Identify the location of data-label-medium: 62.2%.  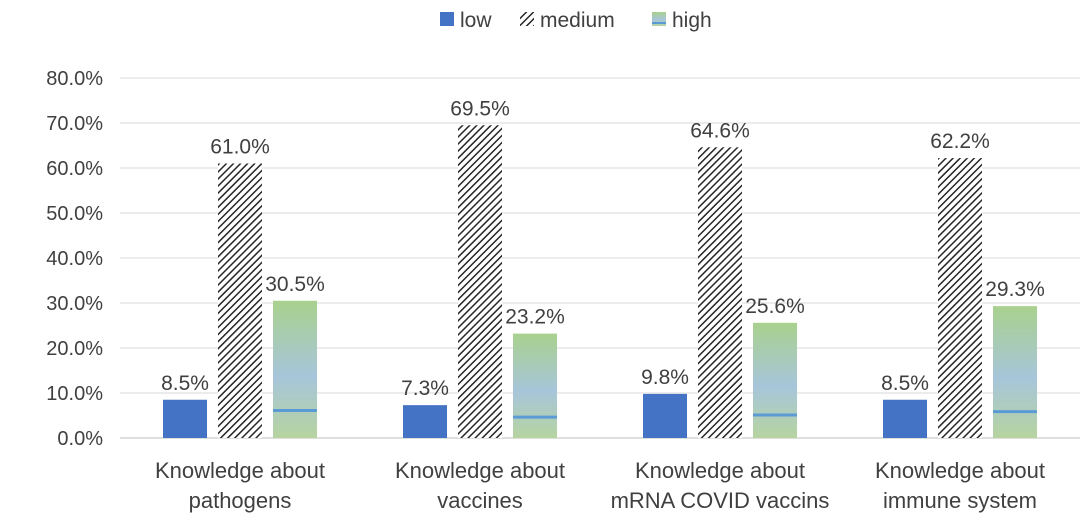
(960, 141).